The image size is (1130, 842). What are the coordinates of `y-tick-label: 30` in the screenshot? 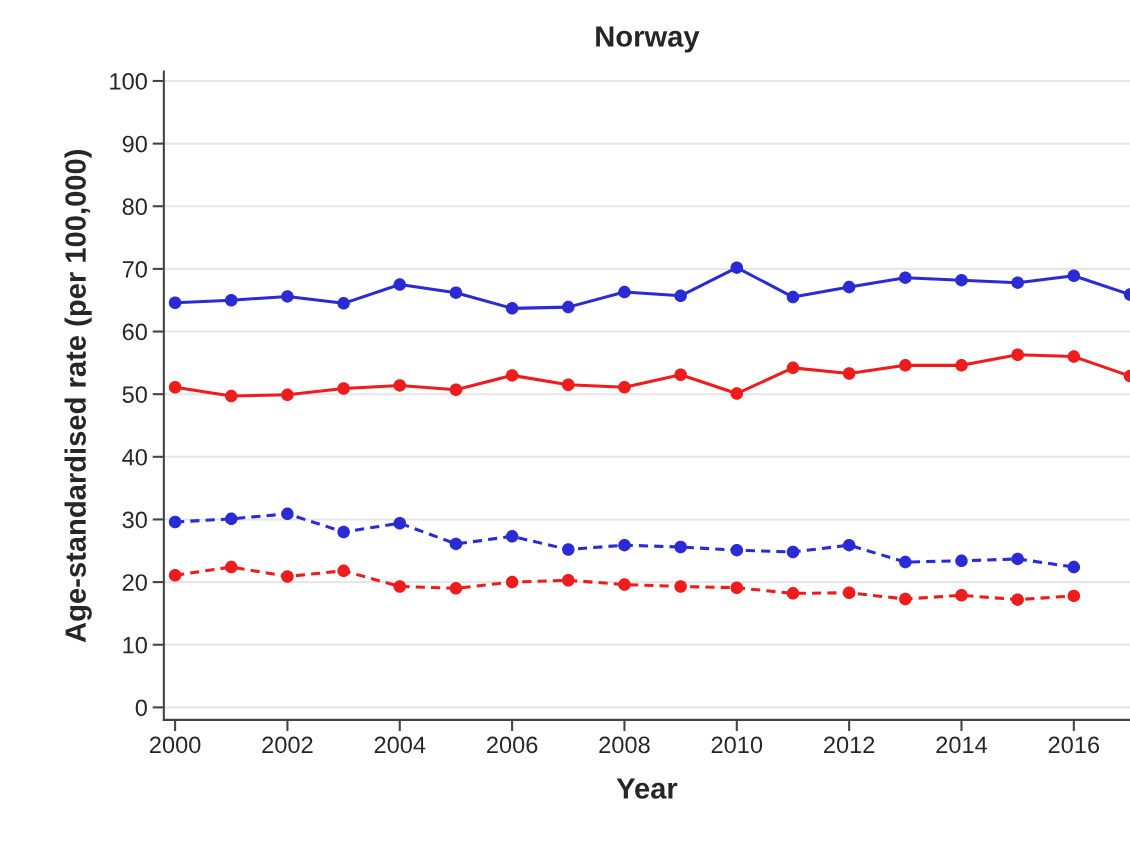 It's located at (134, 520).